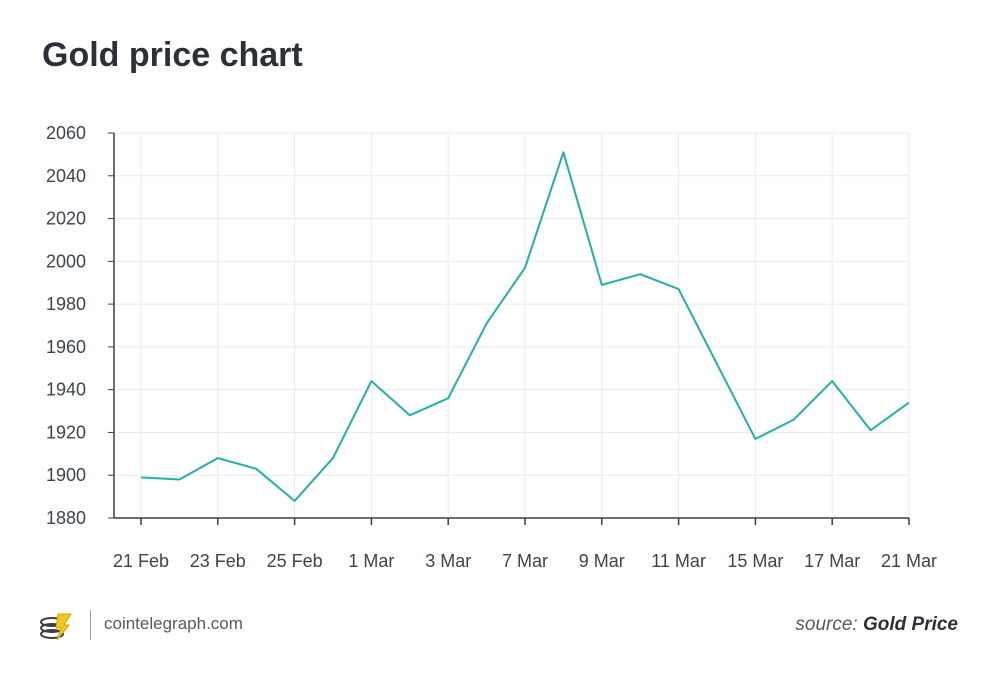  Describe the element at coordinates (172, 55) in the screenshot. I see `chart-title: Gold price chart` at that location.